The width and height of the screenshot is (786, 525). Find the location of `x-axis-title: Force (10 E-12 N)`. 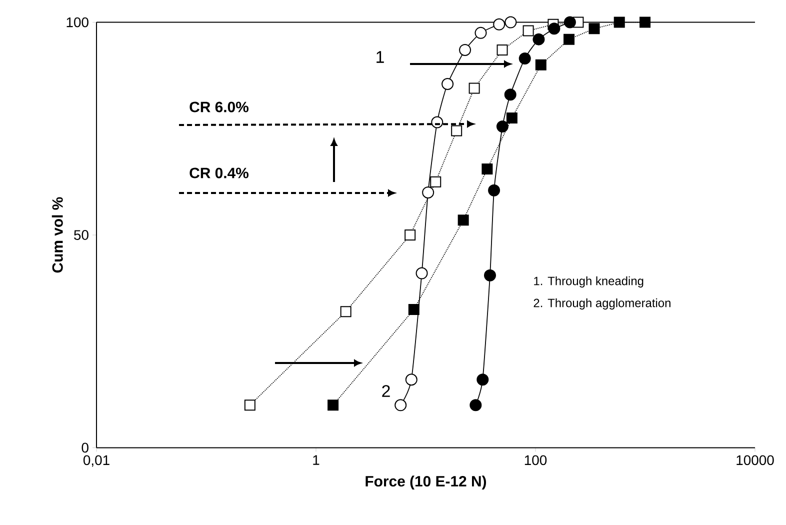

x-axis-title: Force (10 E-12 N) is located at coordinates (426, 483).